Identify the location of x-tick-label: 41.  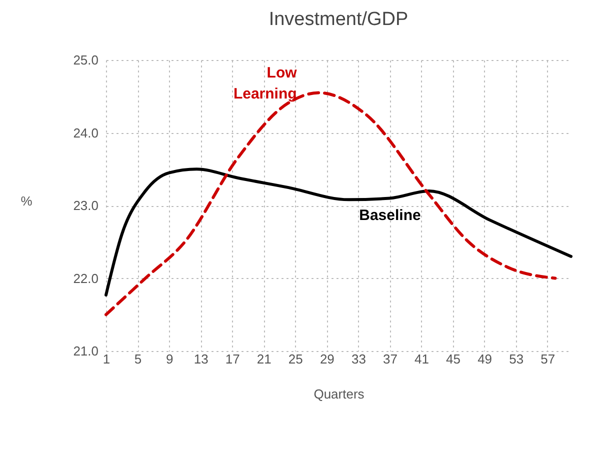
(421, 359).